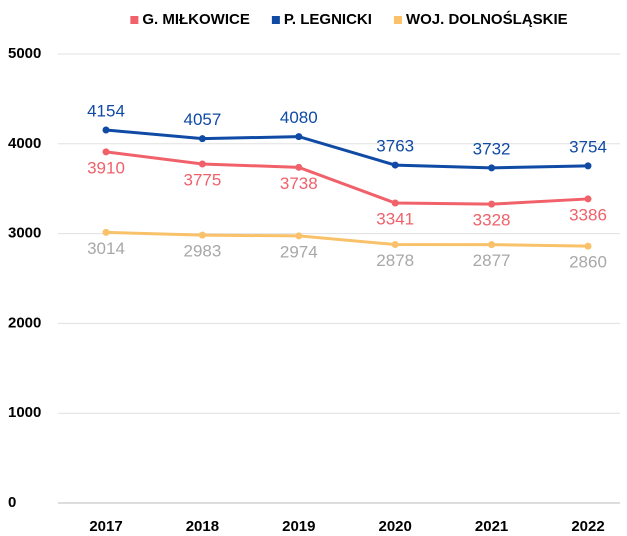 This screenshot has width=627, height=536. I want to click on x-tick-label: 2020, so click(395, 526).